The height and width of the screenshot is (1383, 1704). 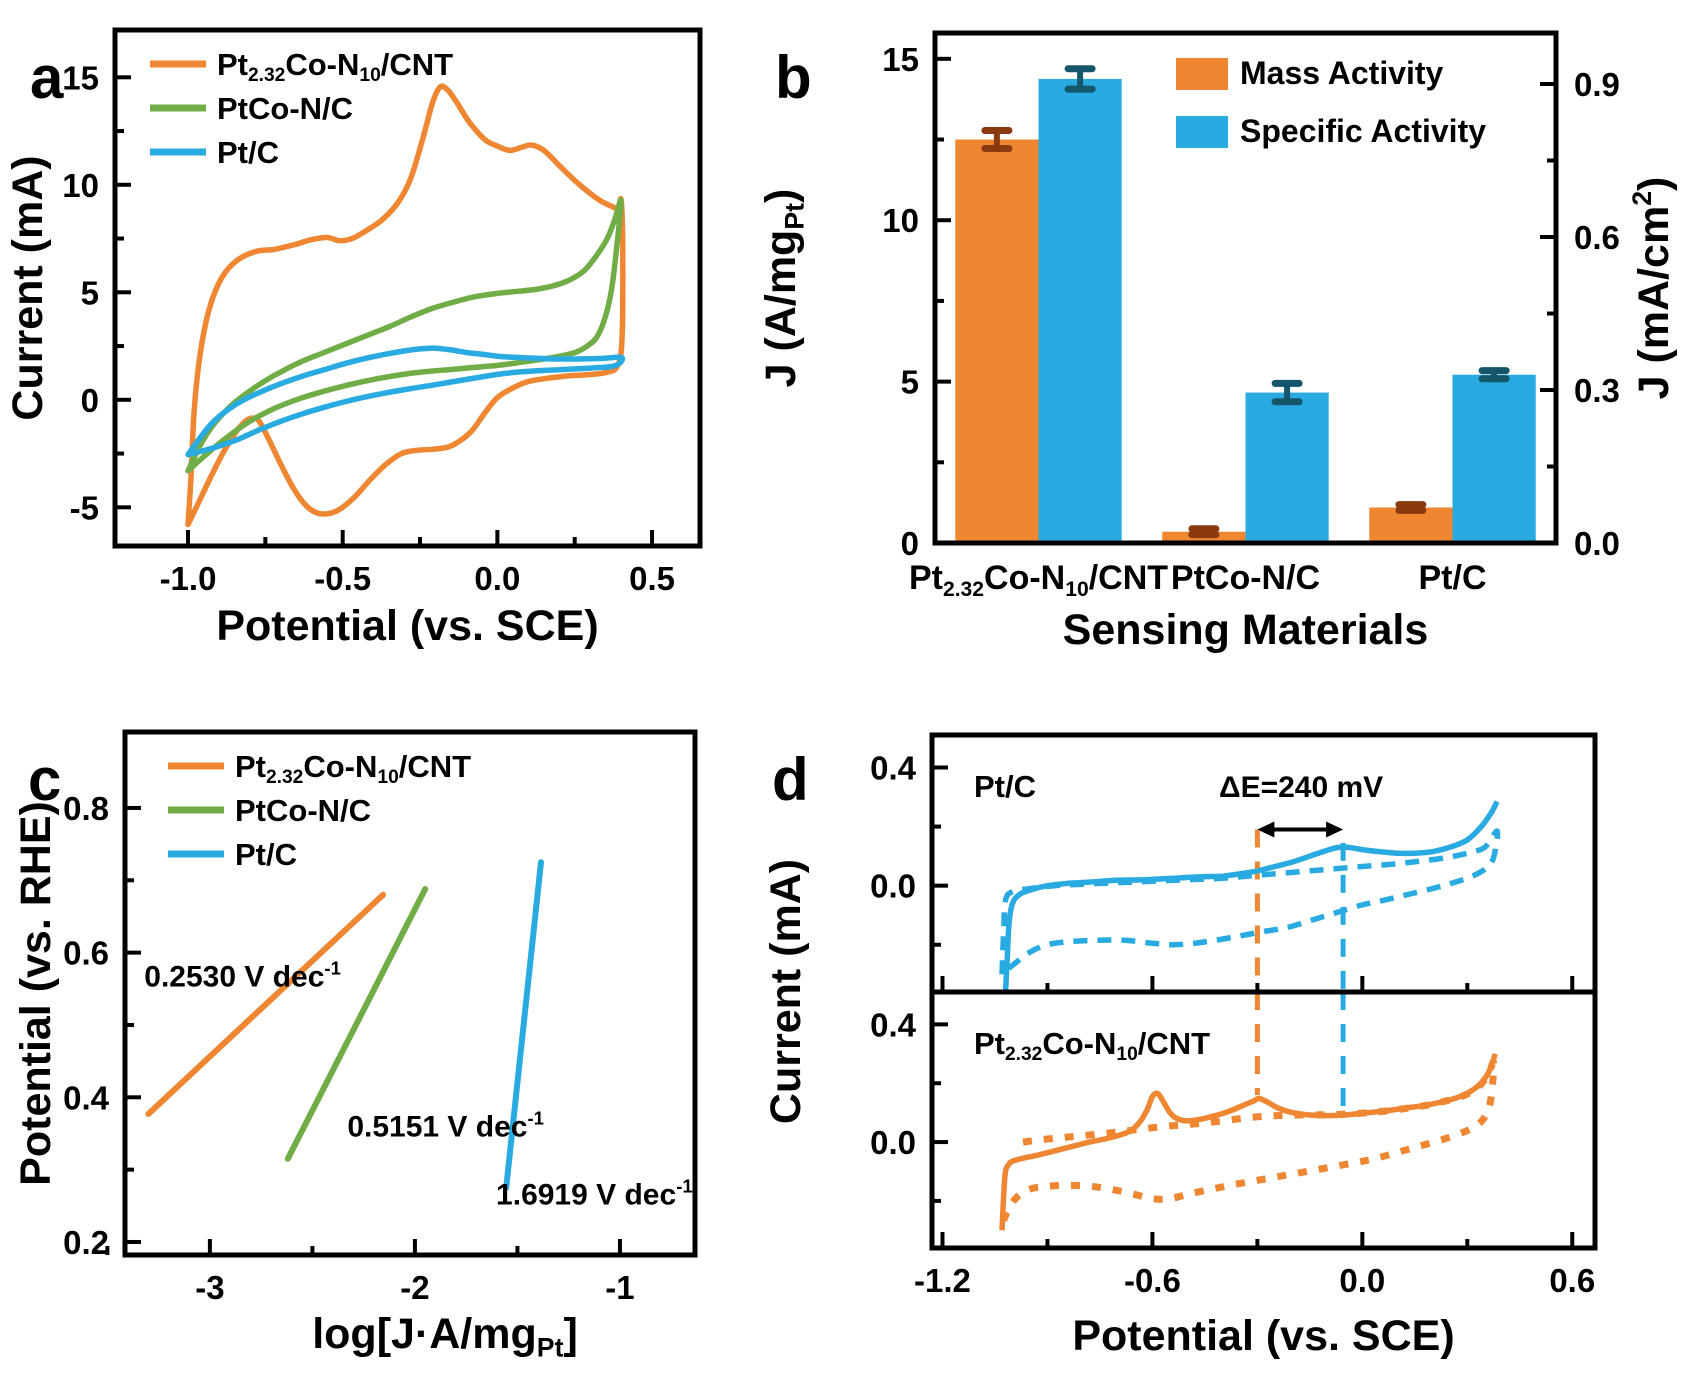 I want to click on tick-label: 0.5, so click(x=652, y=578).